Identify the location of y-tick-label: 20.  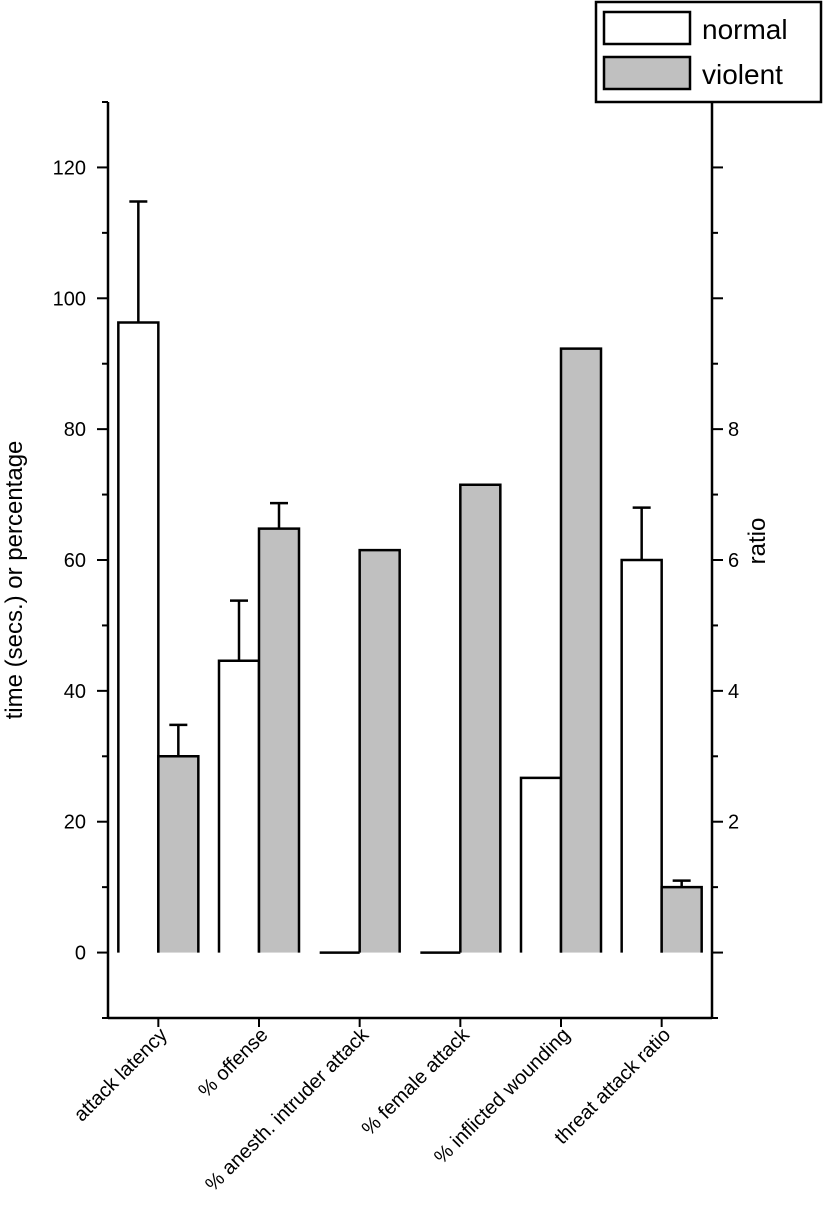
(75, 823).